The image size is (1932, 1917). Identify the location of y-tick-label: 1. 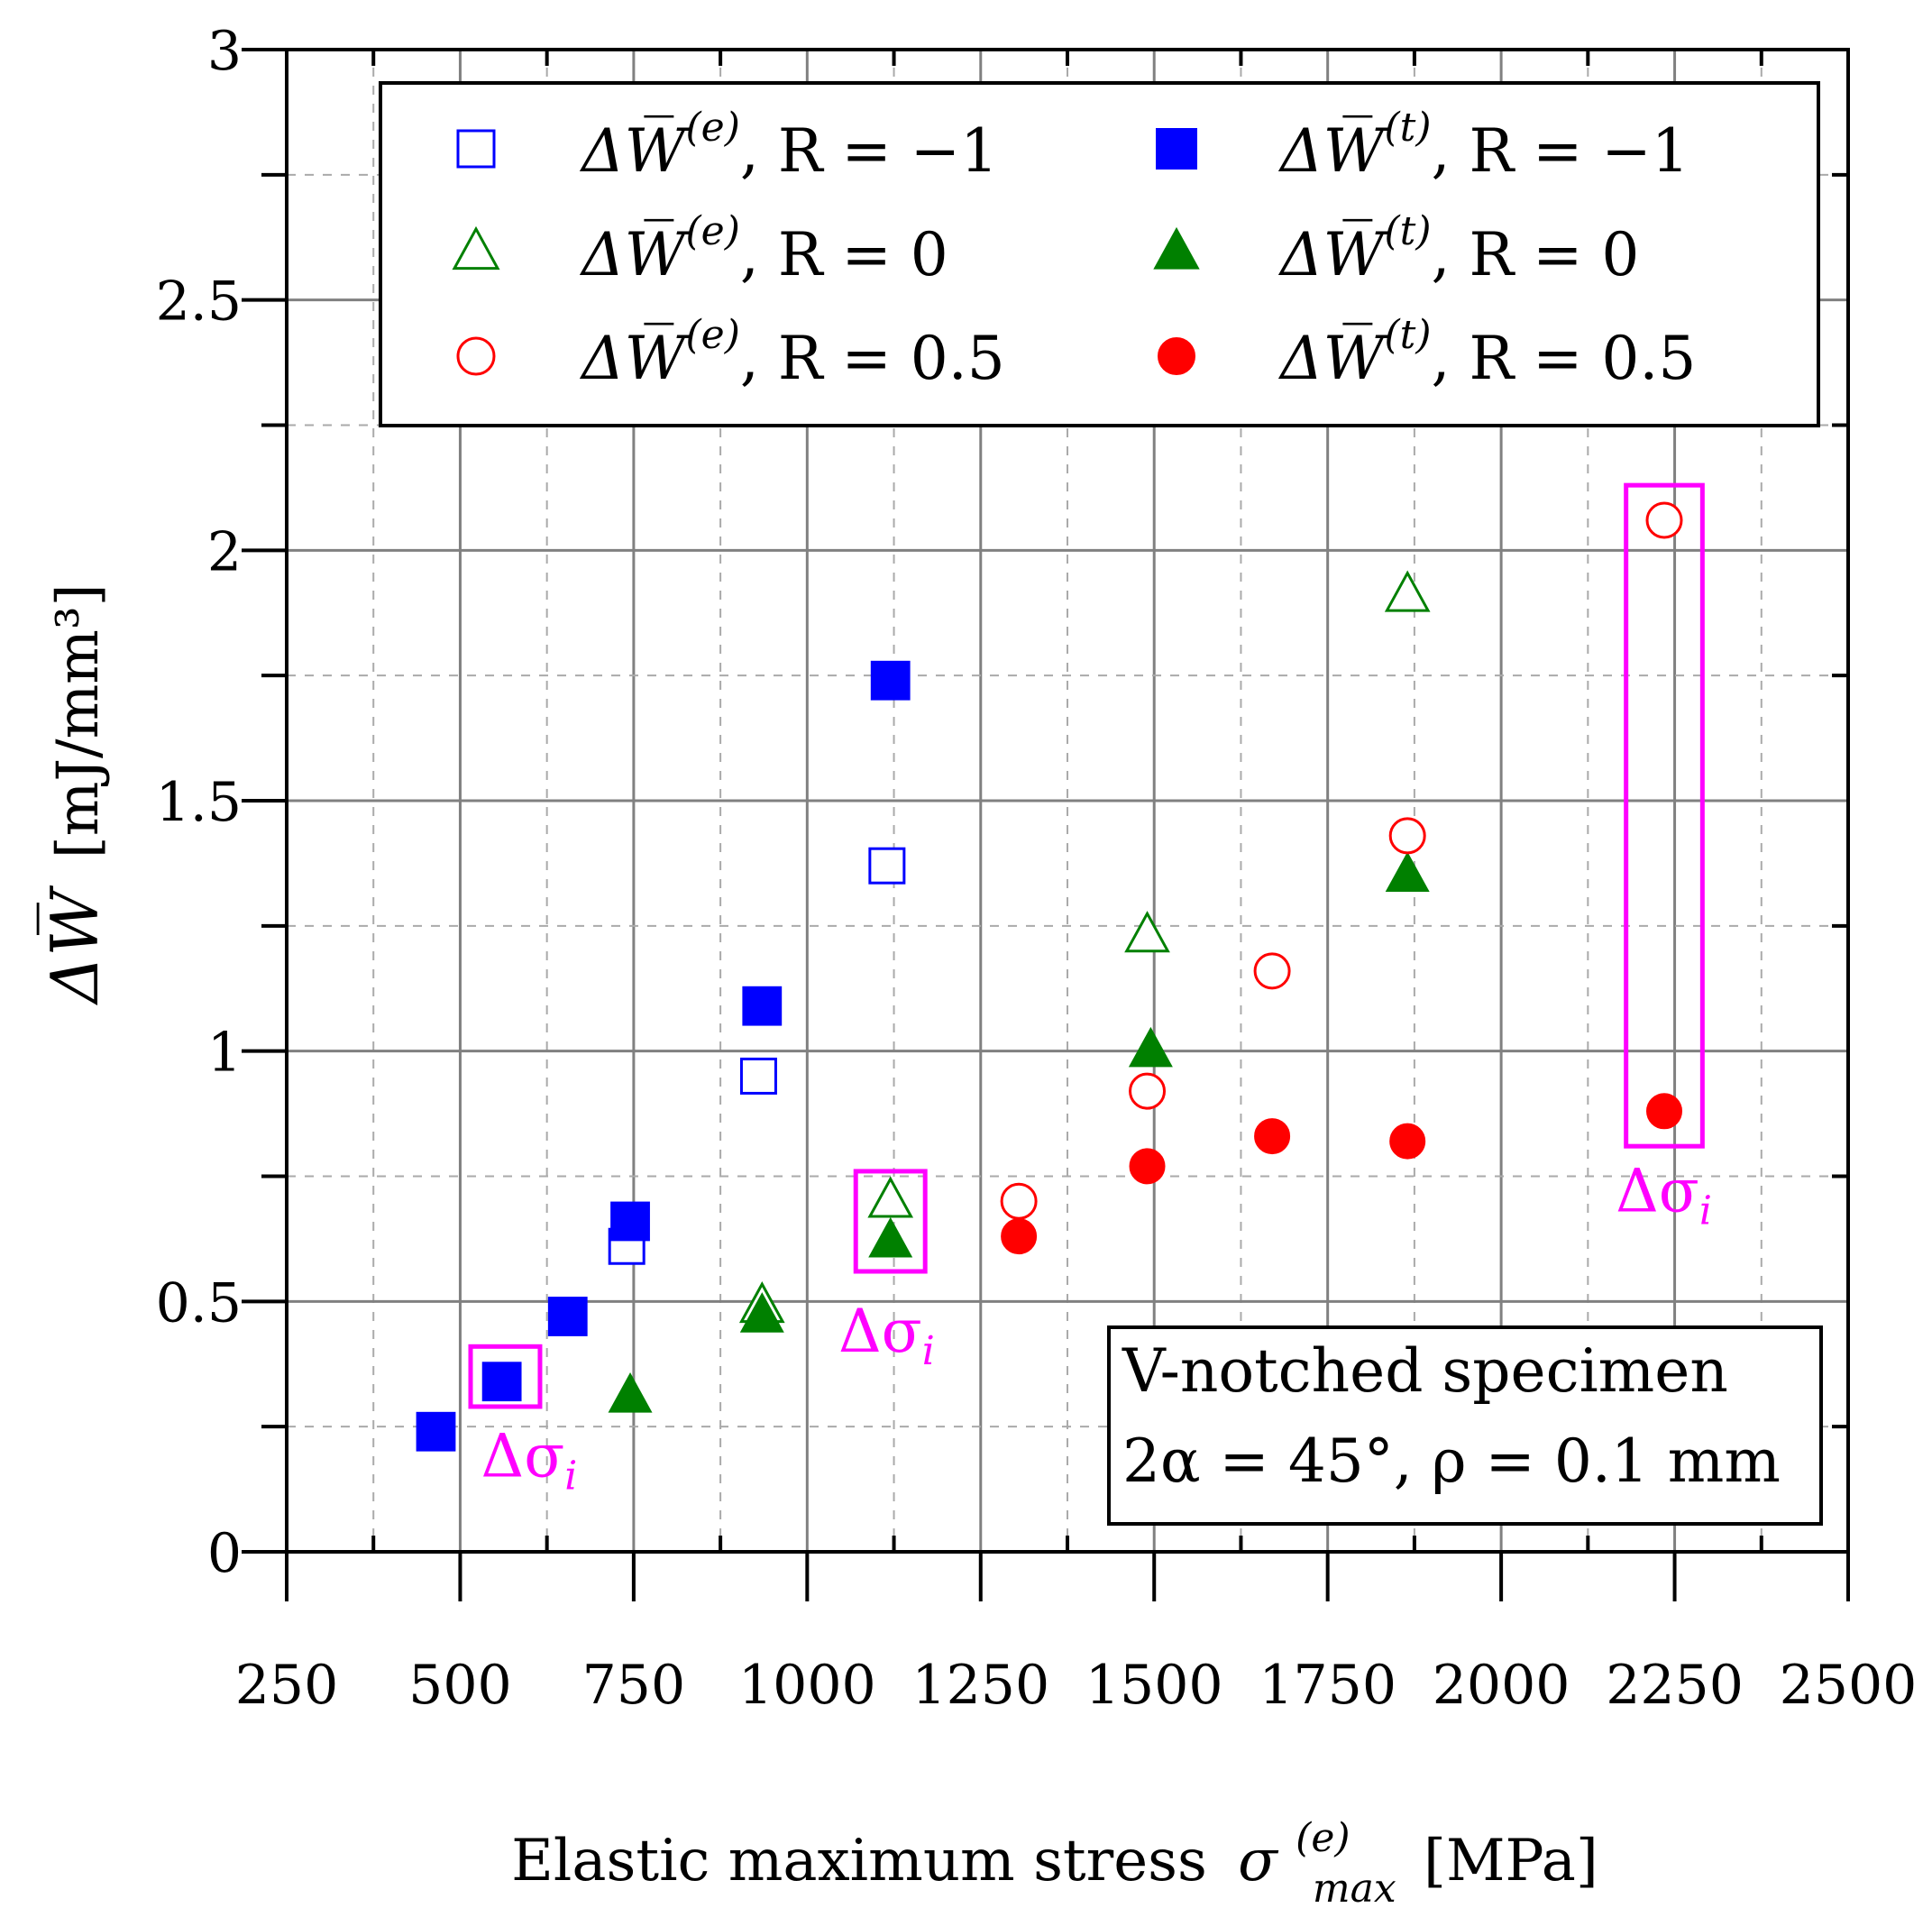
(225, 1054).